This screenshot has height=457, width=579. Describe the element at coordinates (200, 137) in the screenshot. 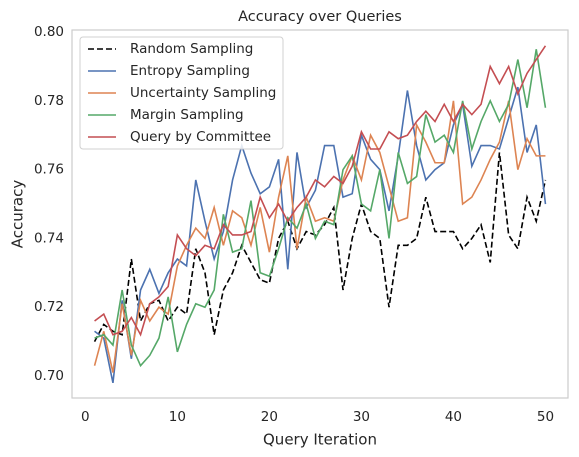

I see `legend-label: Query by Committee` at that location.